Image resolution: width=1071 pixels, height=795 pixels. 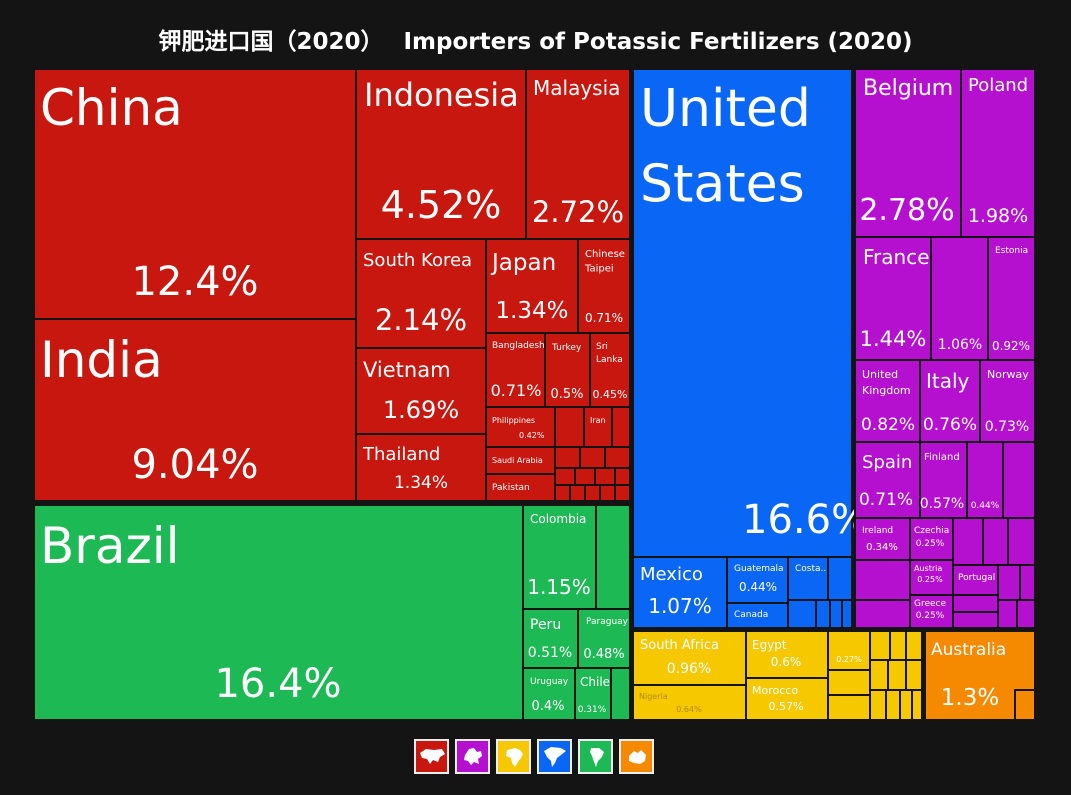 What do you see at coordinates (887, 462) in the screenshot?
I see `label-spain: Spain` at bounding box center [887, 462].